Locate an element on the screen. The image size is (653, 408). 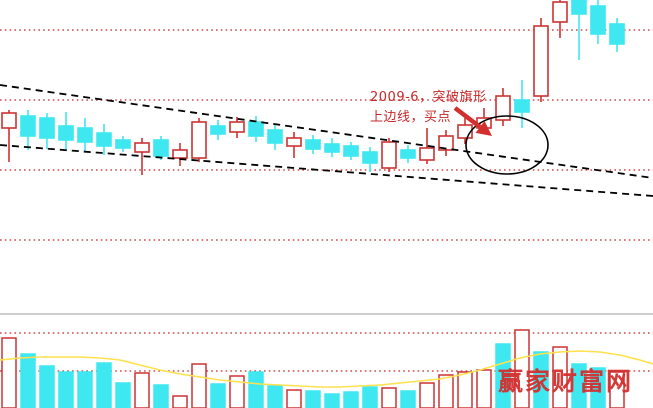
annotation-line-1: 2009-6，突破旗形 is located at coordinates (428, 97).